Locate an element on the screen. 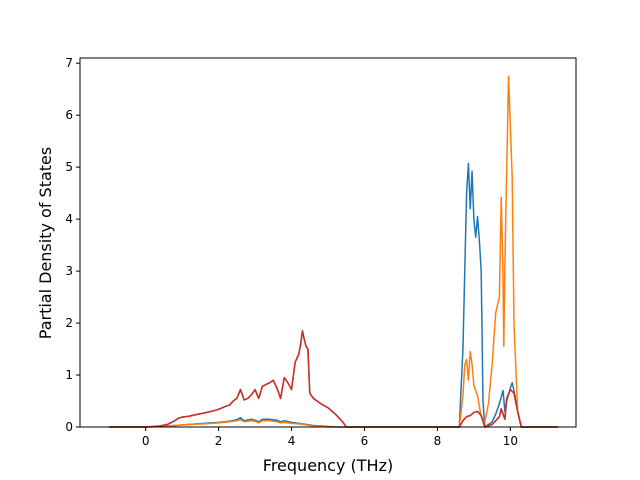  x-tick-label: 10 is located at coordinates (510, 441).